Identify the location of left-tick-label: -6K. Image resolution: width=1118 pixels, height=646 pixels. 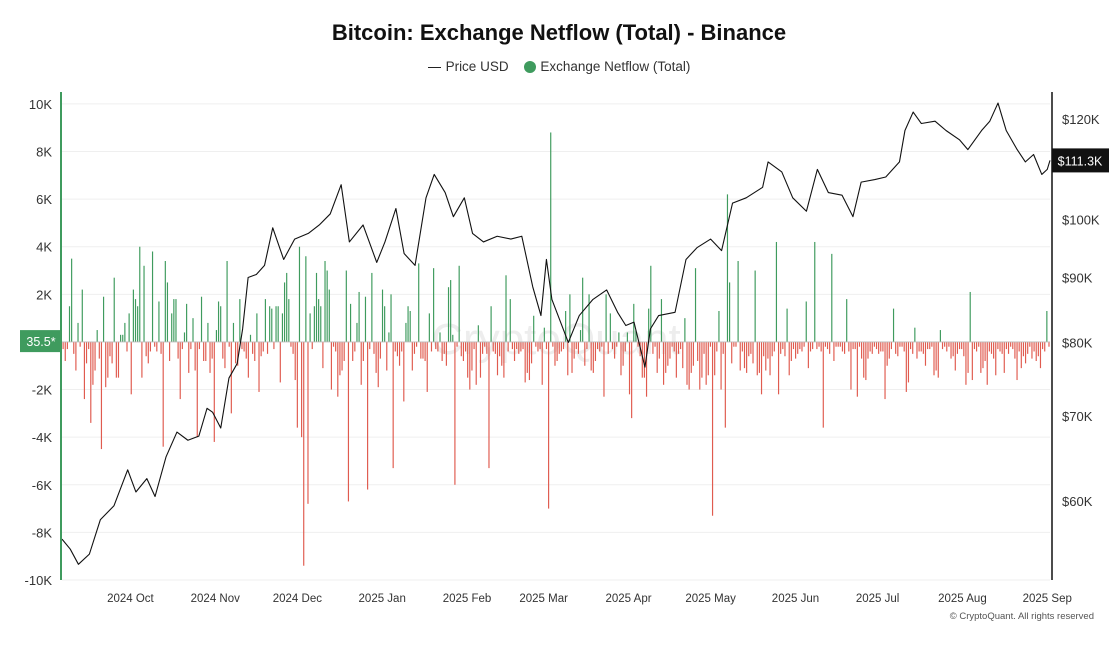
(42, 485).